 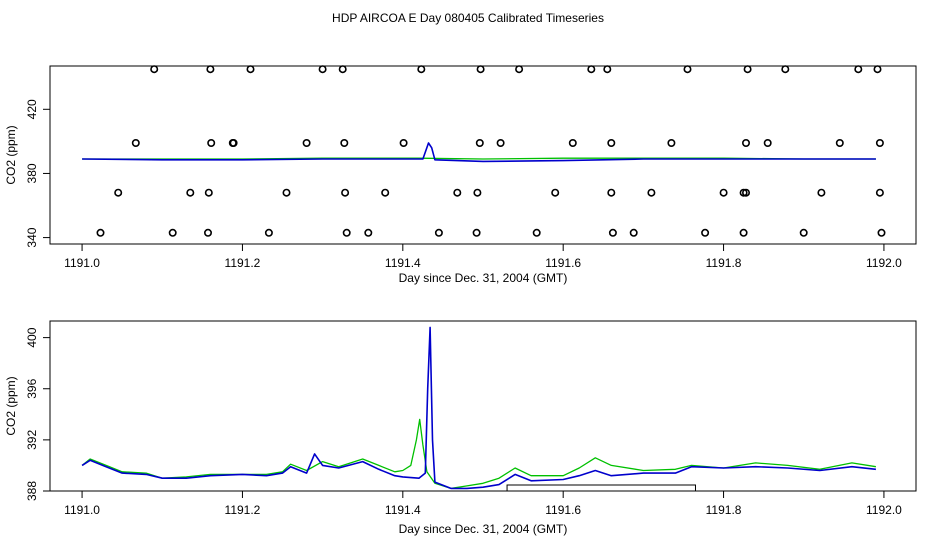 I want to click on bottom-y-axis-label: CO2 (ppm), so click(x=11, y=405).